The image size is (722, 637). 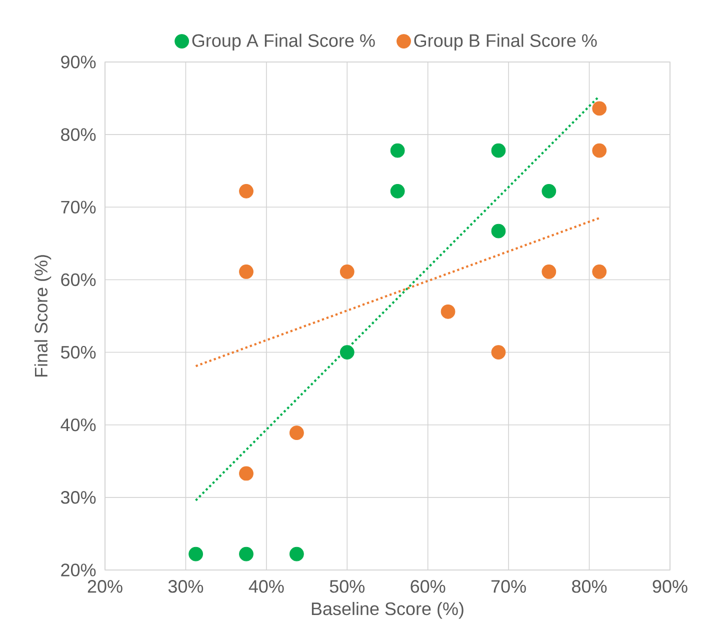 I want to click on x-tick-label: 20%, so click(x=105, y=586).